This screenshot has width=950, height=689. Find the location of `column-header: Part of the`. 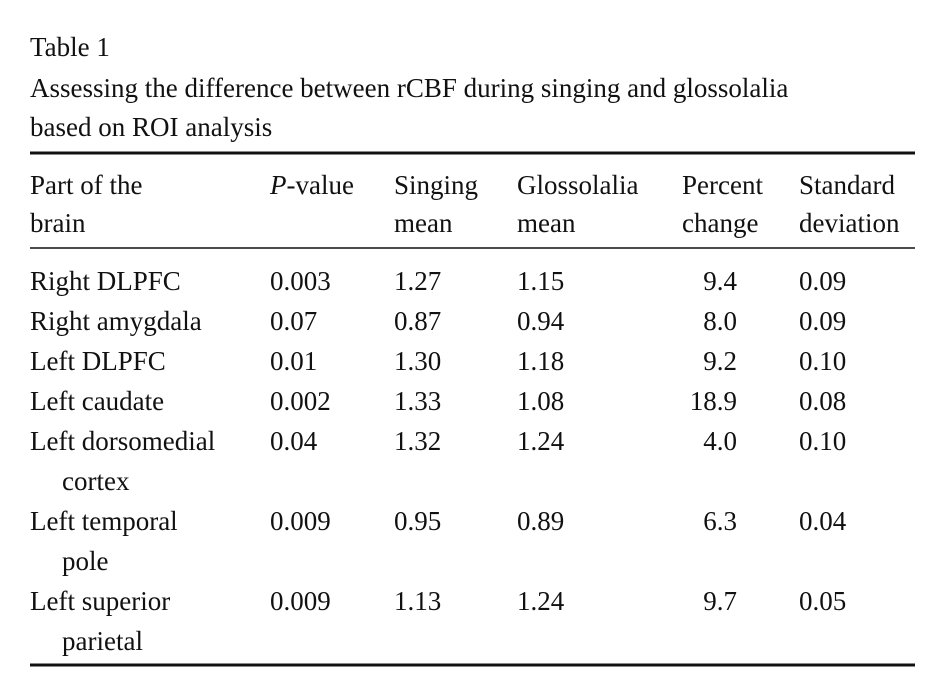

column-header: Part of the is located at coordinates (86, 185).